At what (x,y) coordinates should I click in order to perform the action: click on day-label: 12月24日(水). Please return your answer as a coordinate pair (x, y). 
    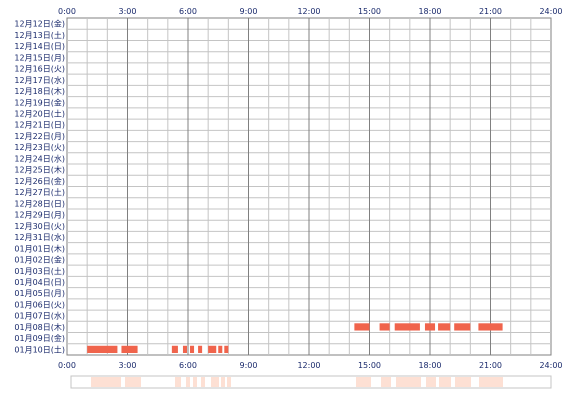
    Looking at the image, I should click on (39, 158).